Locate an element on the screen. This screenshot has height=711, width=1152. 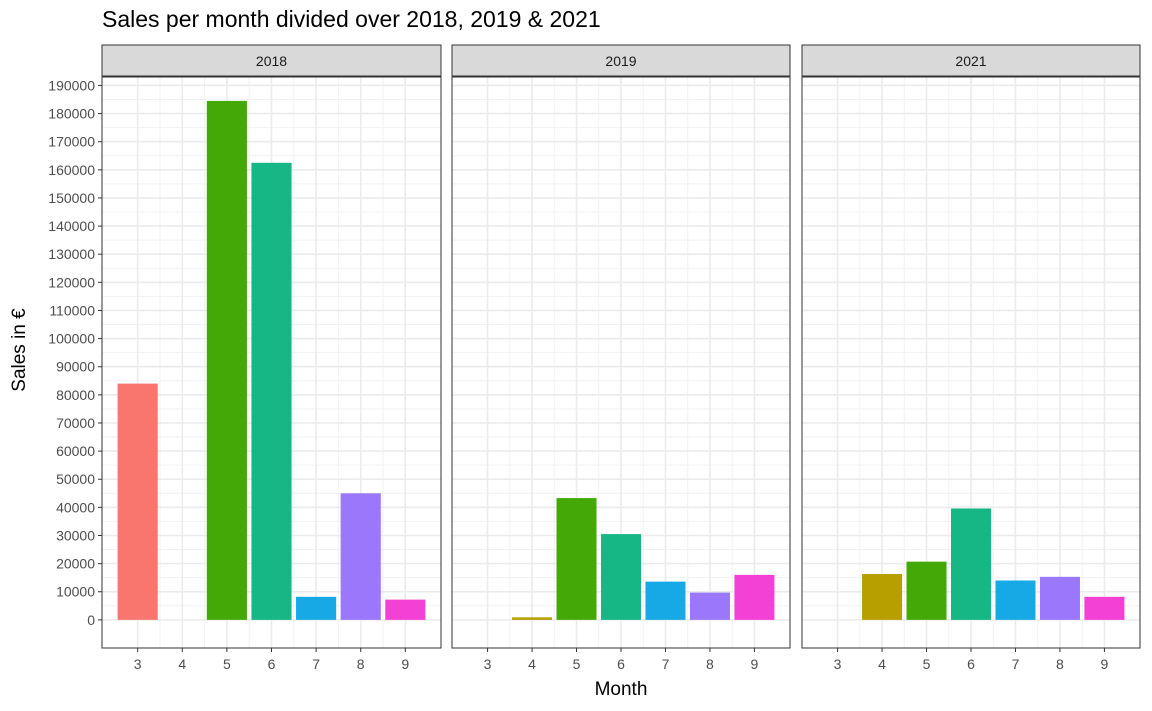
facet-strip-label: 2018 is located at coordinates (271, 61).